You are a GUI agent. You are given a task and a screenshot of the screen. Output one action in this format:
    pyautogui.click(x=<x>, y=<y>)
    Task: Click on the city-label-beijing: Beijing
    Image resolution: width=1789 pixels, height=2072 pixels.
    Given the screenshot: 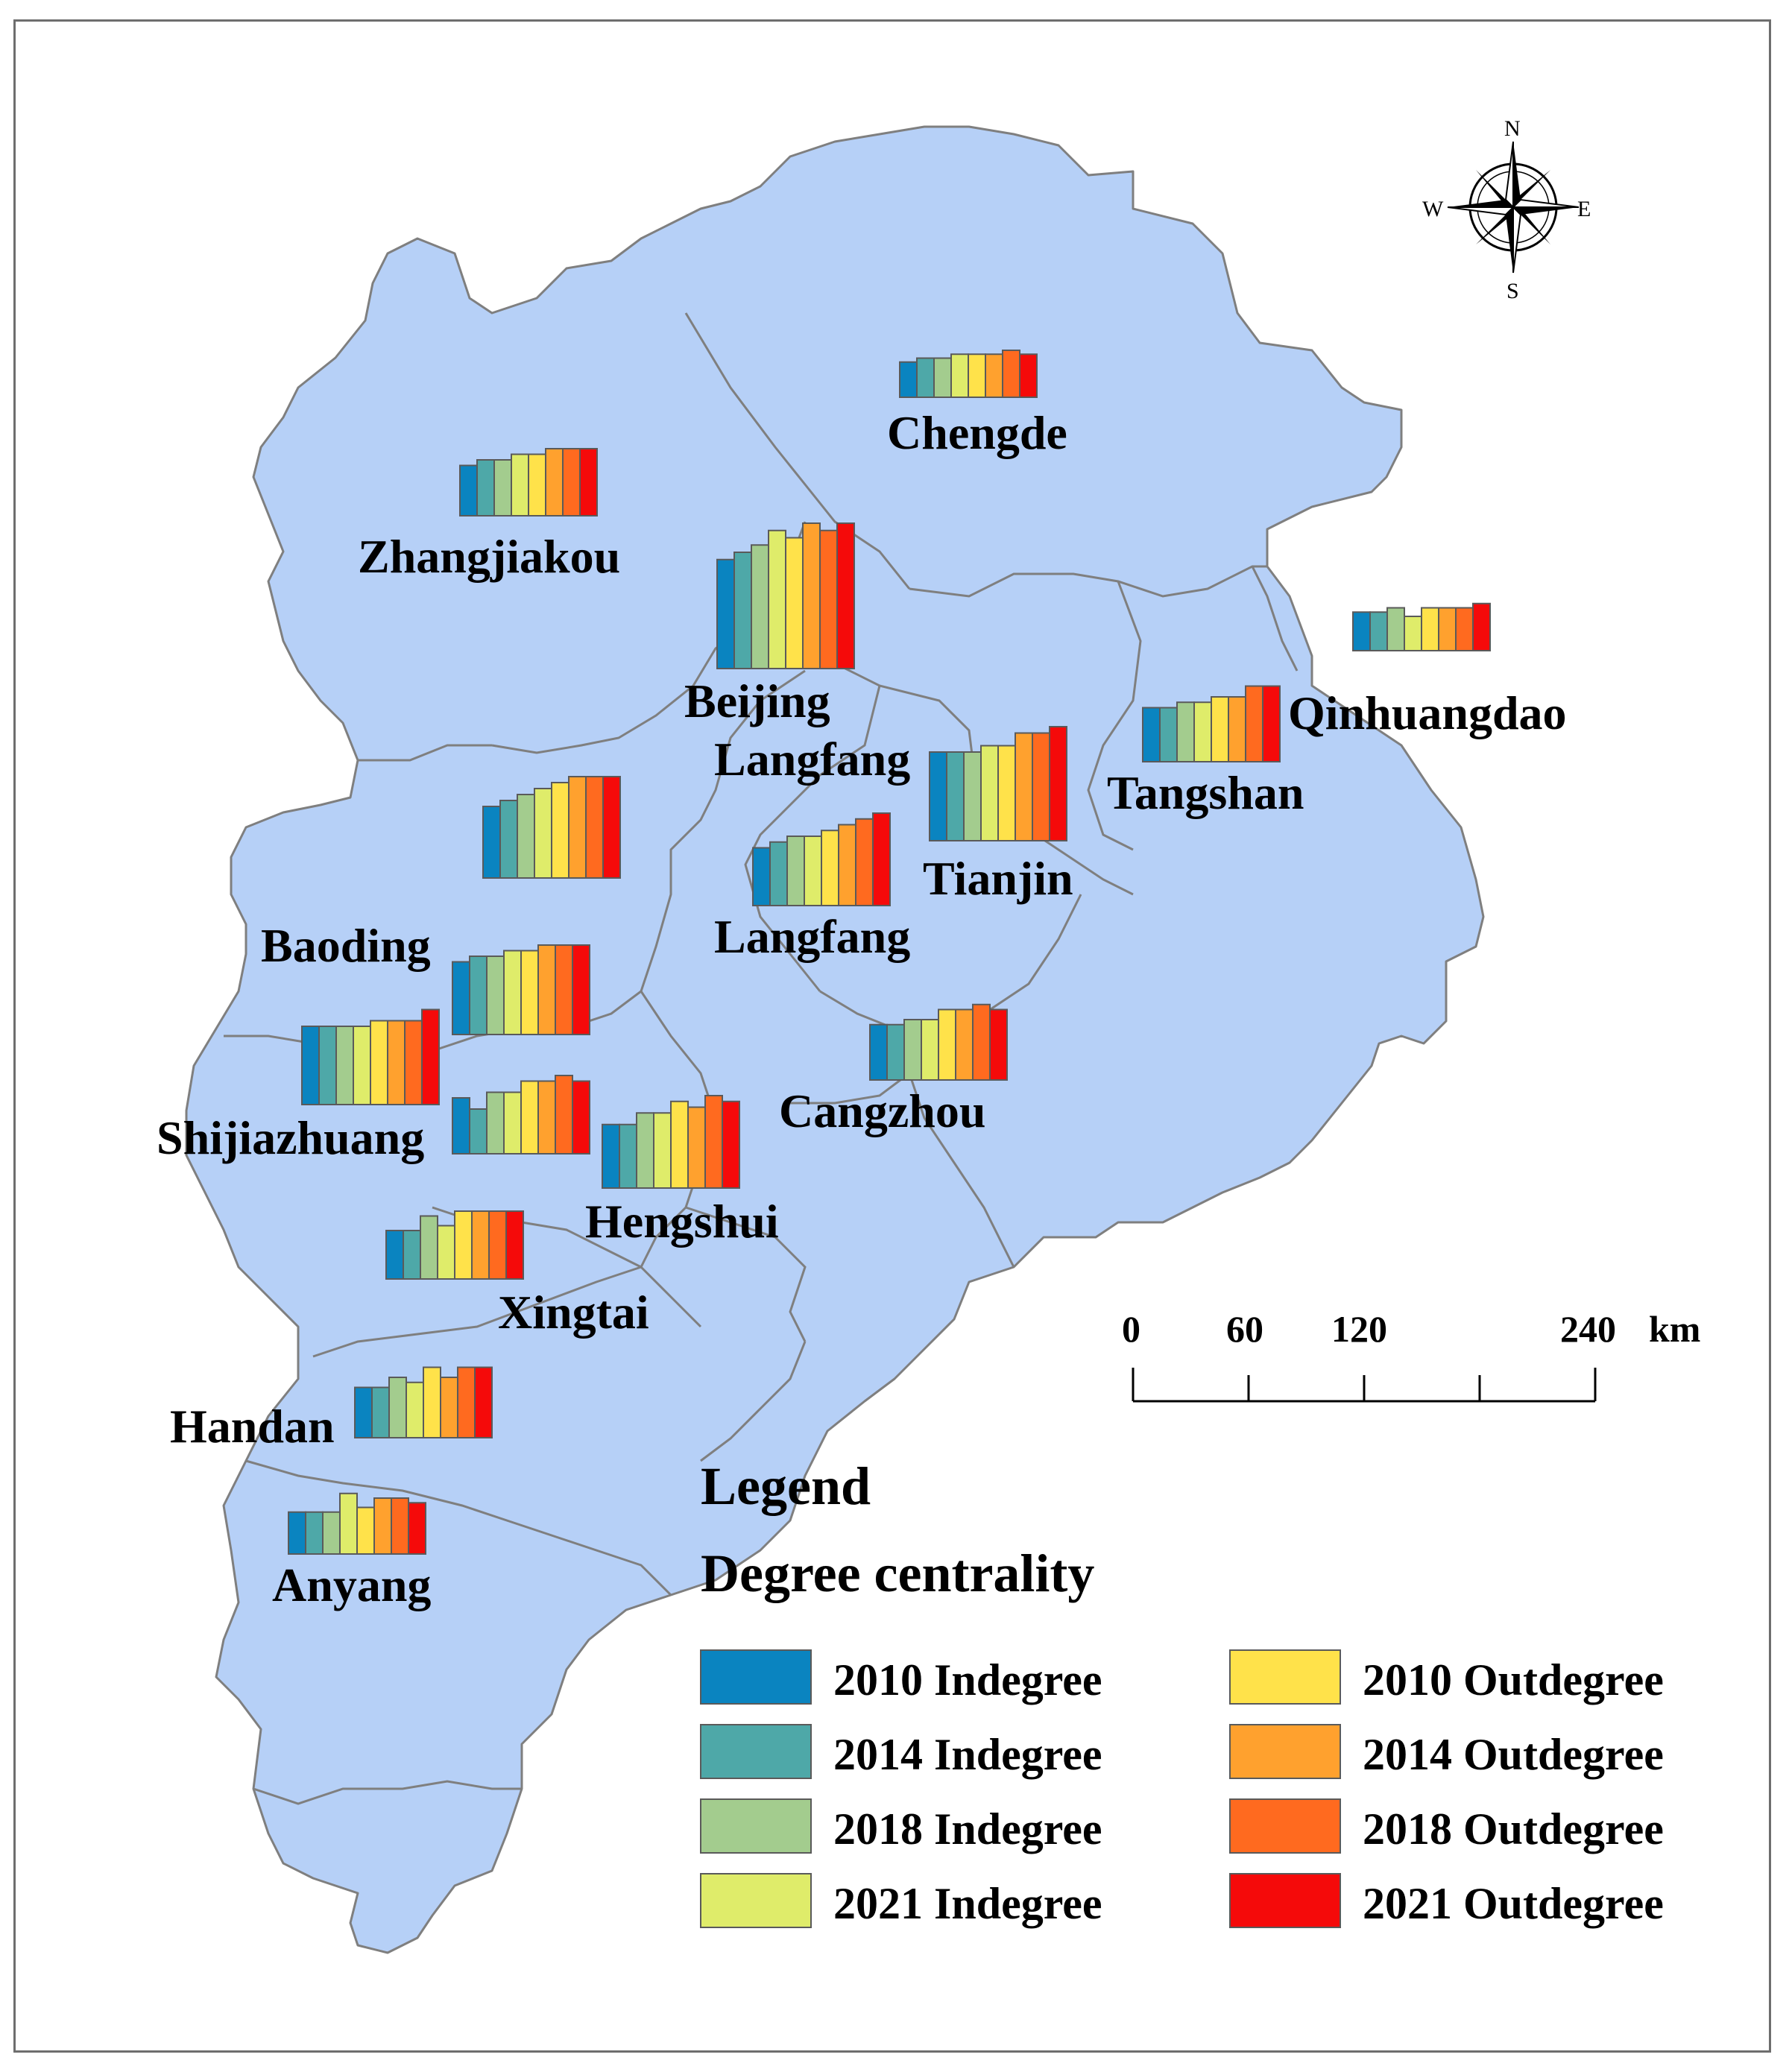 What is the action you would take?
    pyautogui.click(x=757, y=701)
    